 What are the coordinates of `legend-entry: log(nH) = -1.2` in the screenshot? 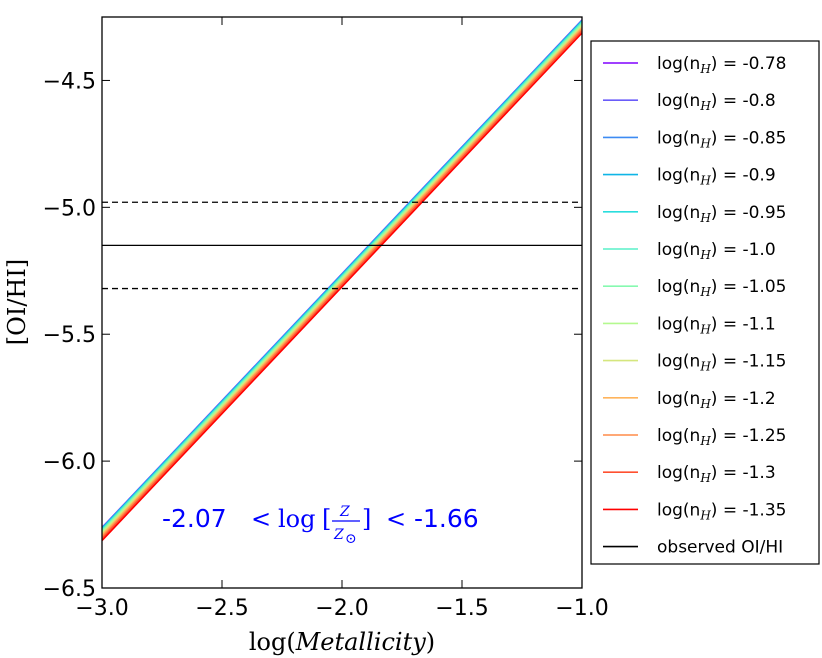 It's located at (689, 400).